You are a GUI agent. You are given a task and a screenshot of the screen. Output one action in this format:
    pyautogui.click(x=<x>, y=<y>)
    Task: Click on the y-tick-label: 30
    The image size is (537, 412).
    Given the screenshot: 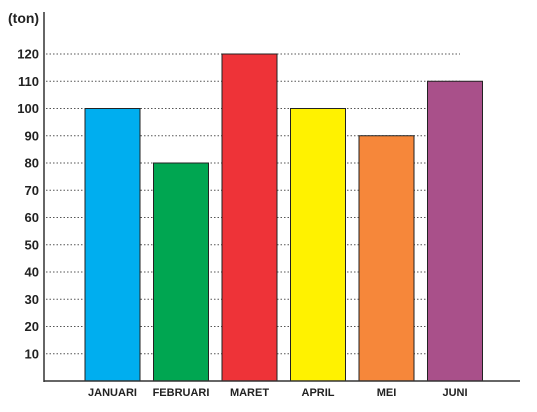 What is the action you would take?
    pyautogui.click(x=32, y=299)
    